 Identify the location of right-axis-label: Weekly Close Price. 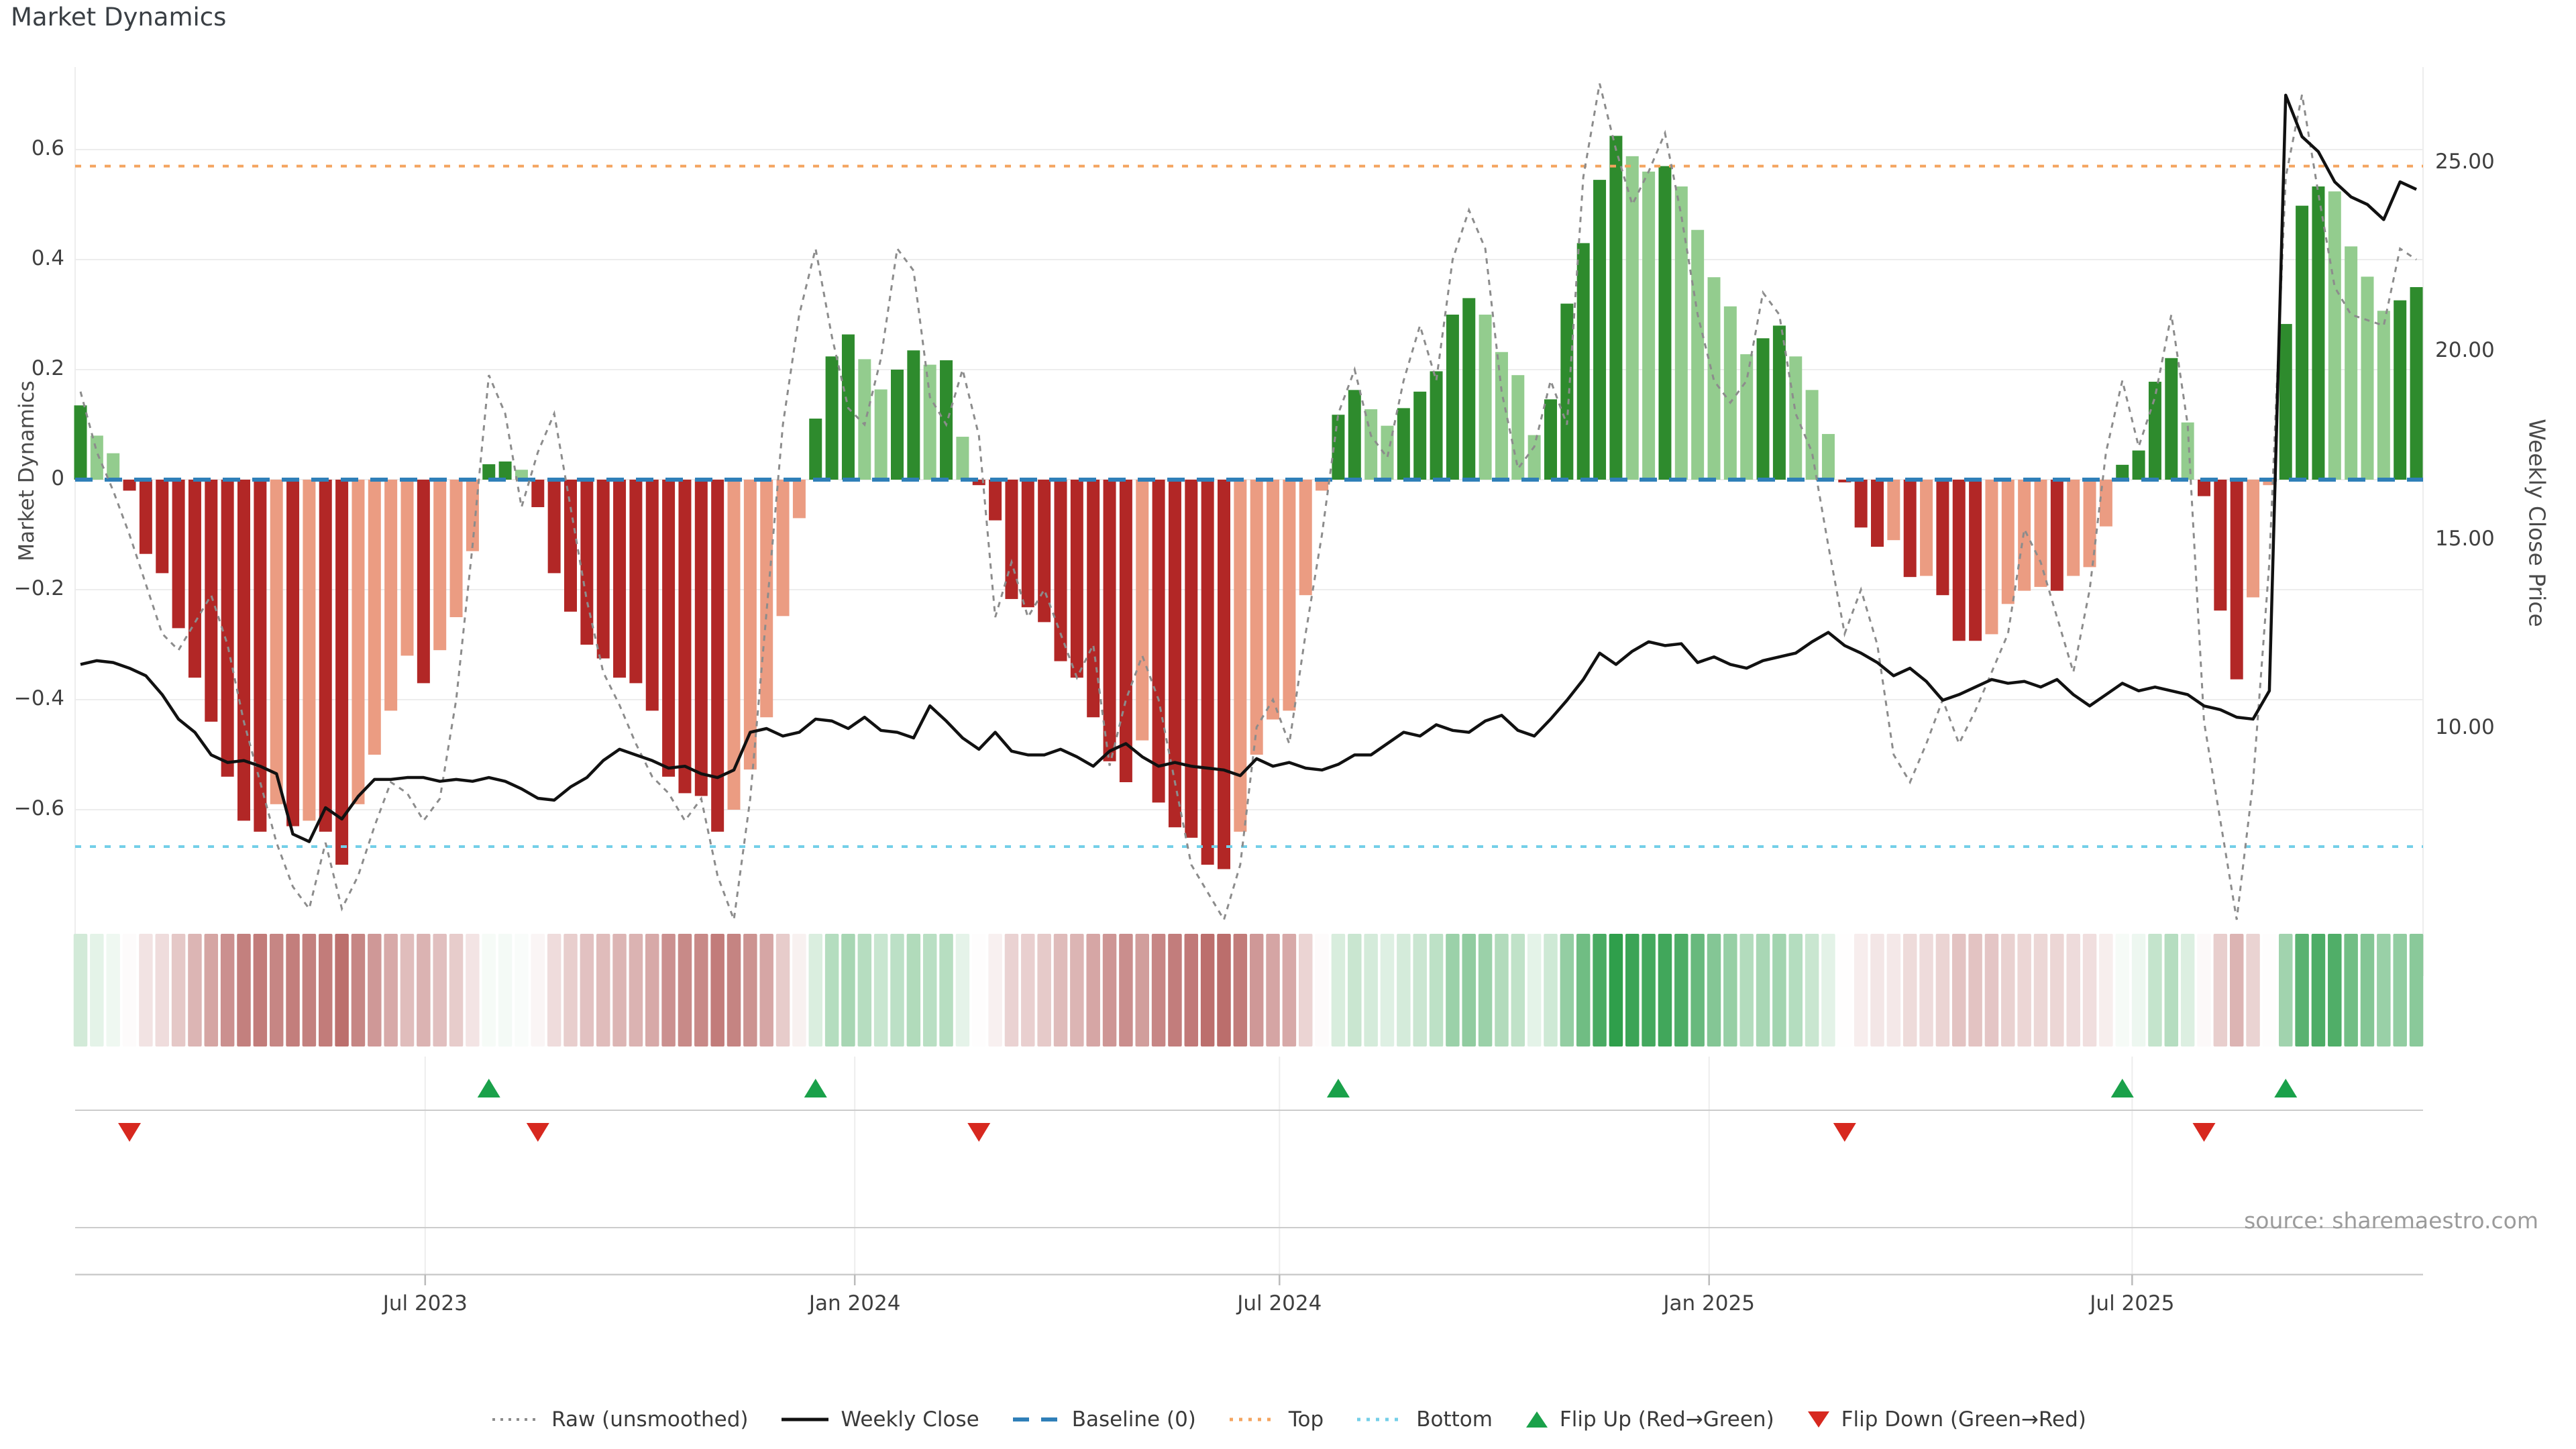
(2537, 523).